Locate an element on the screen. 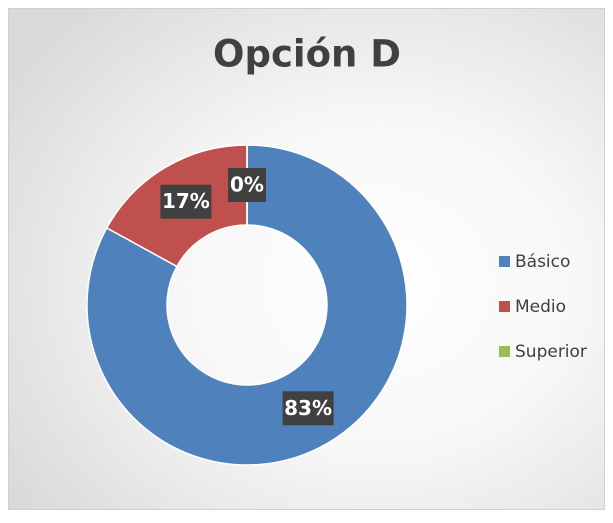 The width and height of the screenshot is (613, 523). legend-label: Medio is located at coordinates (540, 307).